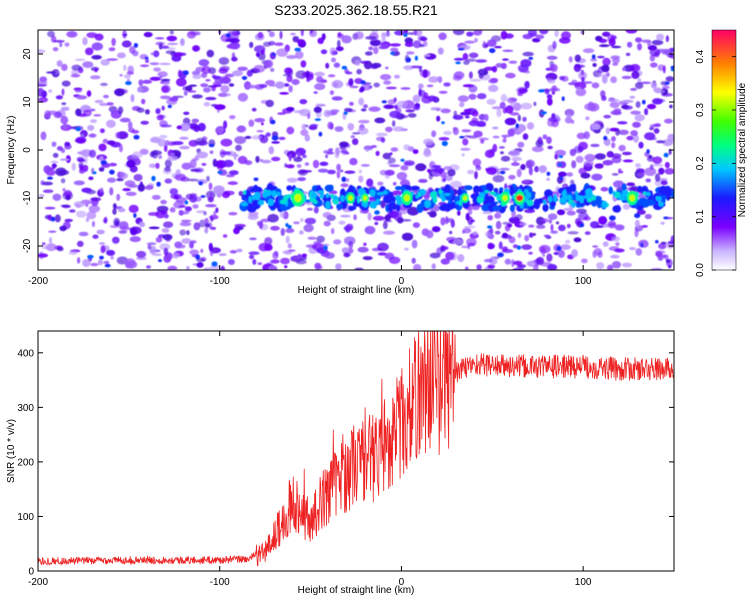  What do you see at coordinates (583, 281) in the screenshot?
I see `heatmap-x-tick-label: 100` at bounding box center [583, 281].